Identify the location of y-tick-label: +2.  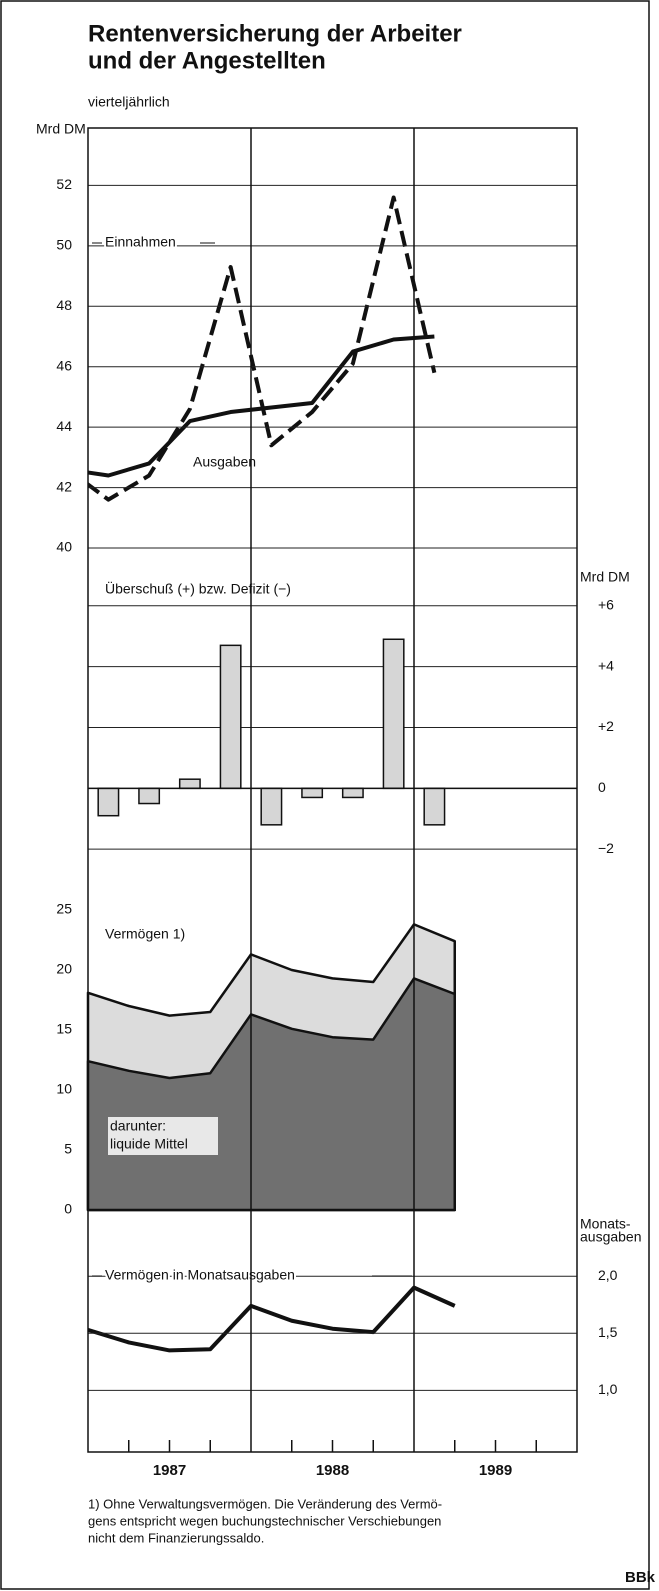
(606, 726).